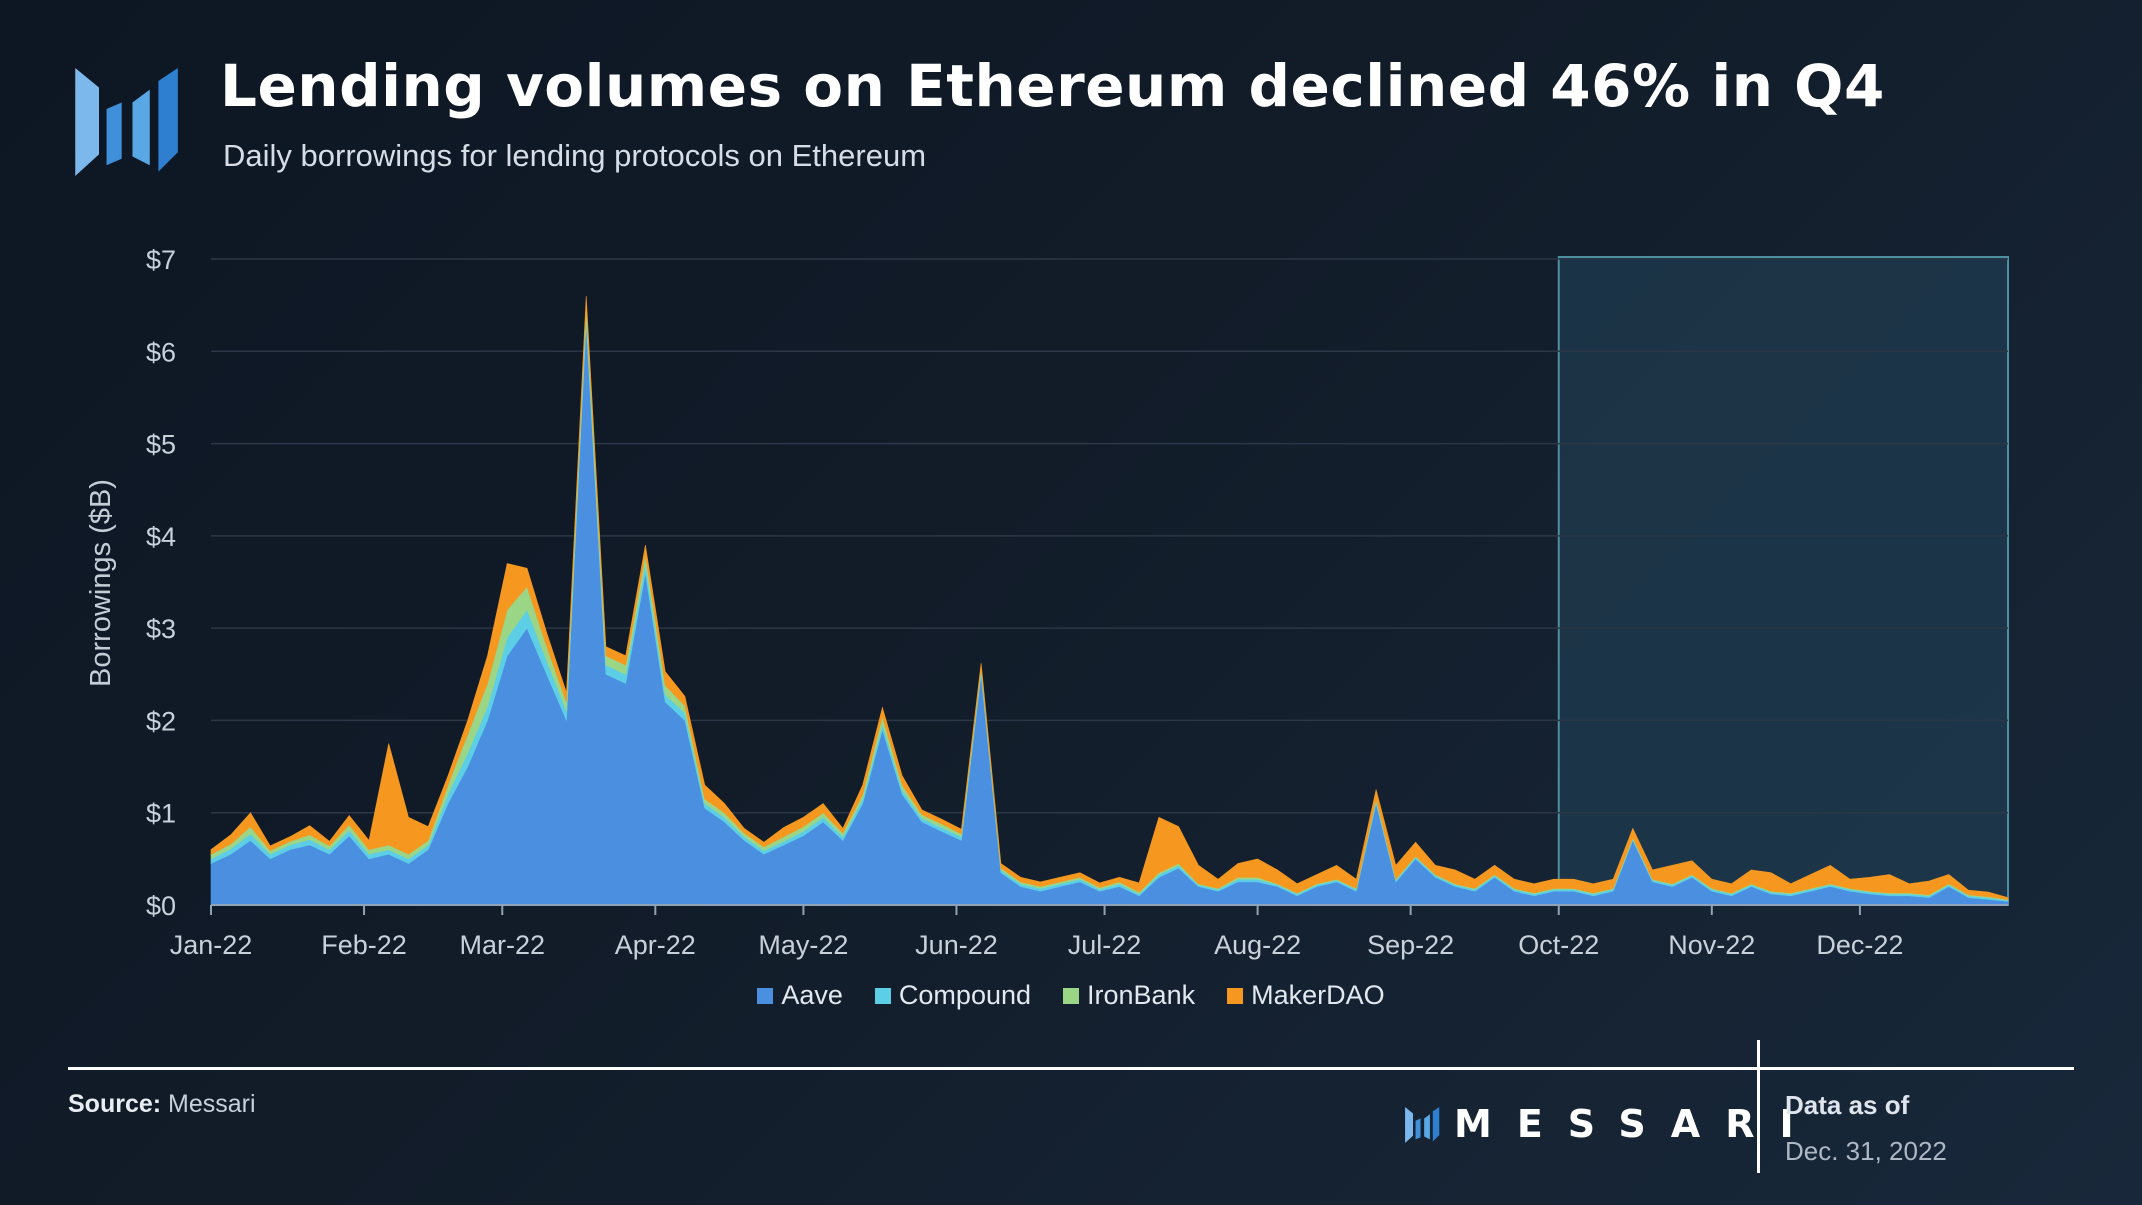  What do you see at coordinates (161, 906) in the screenshot?
I see `y-tick-label: $0` at bounding box center [161, 906].